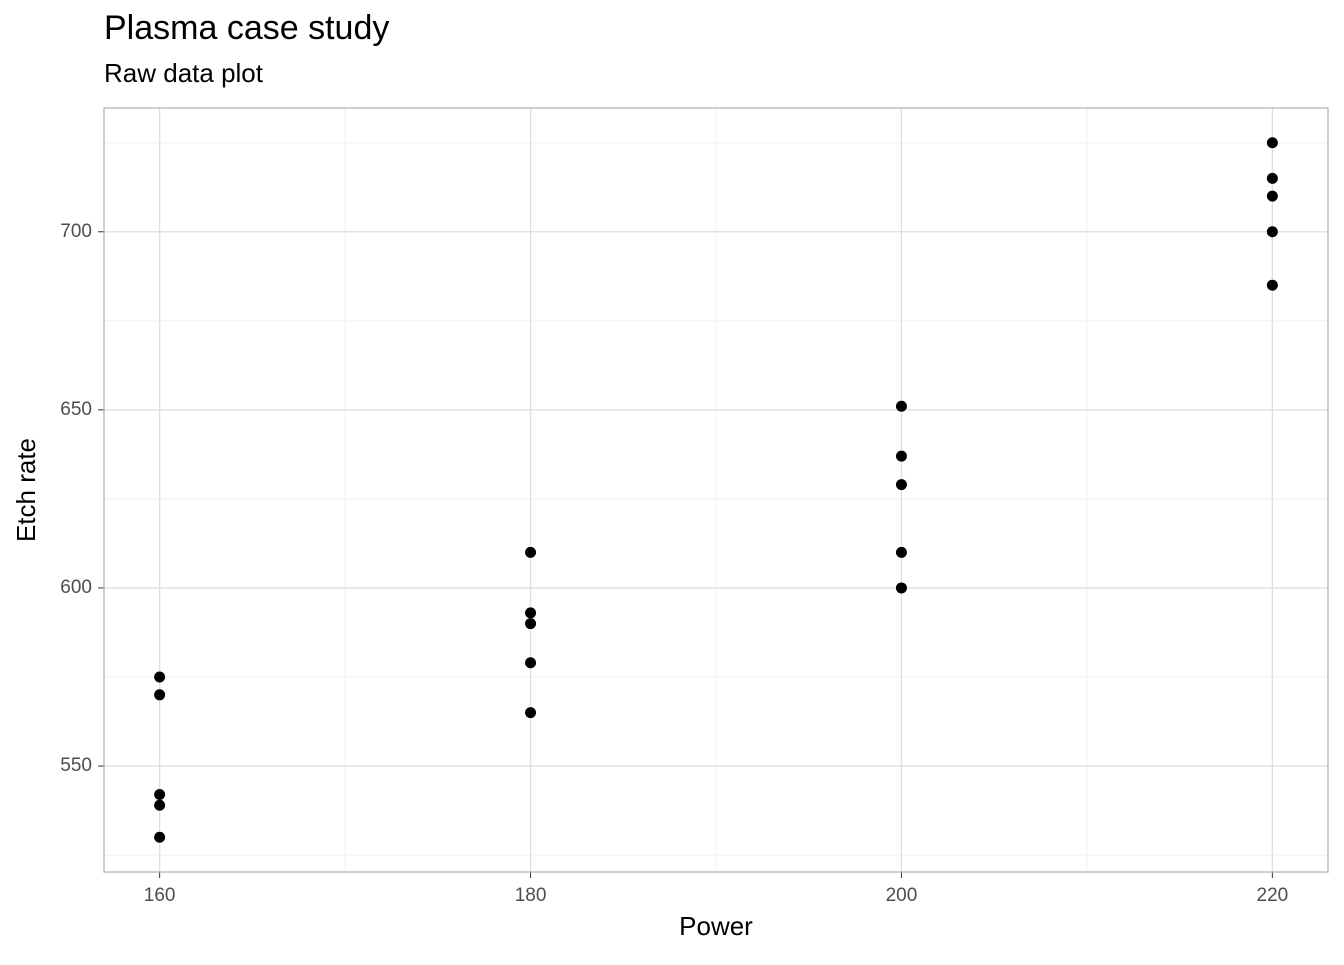 The image size is (1344, 965). Describe the element at coordinates (76, 587) in the screenshot. I see `y-tick-label: 600` at that location.